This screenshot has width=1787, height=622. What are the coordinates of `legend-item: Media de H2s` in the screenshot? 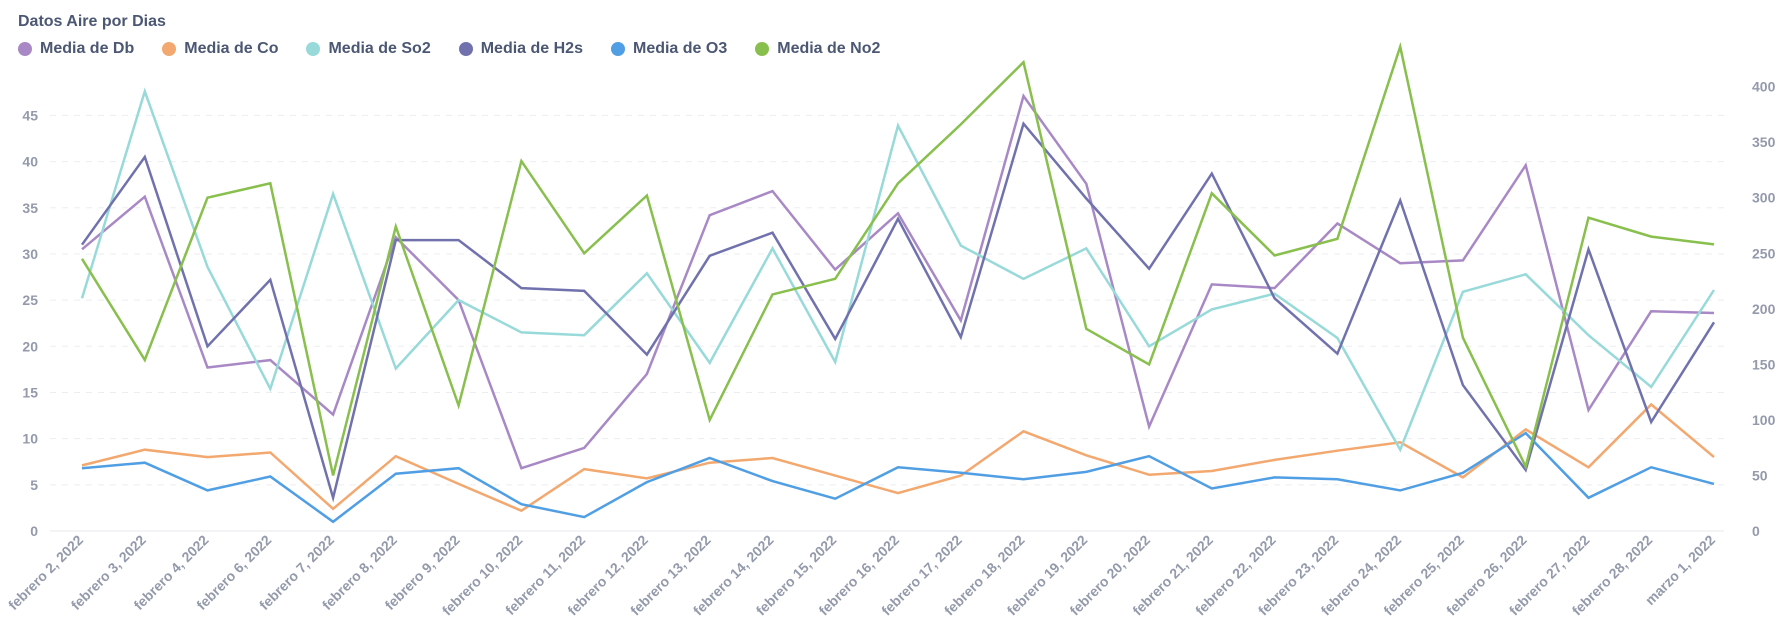 It's located at (520, 49).